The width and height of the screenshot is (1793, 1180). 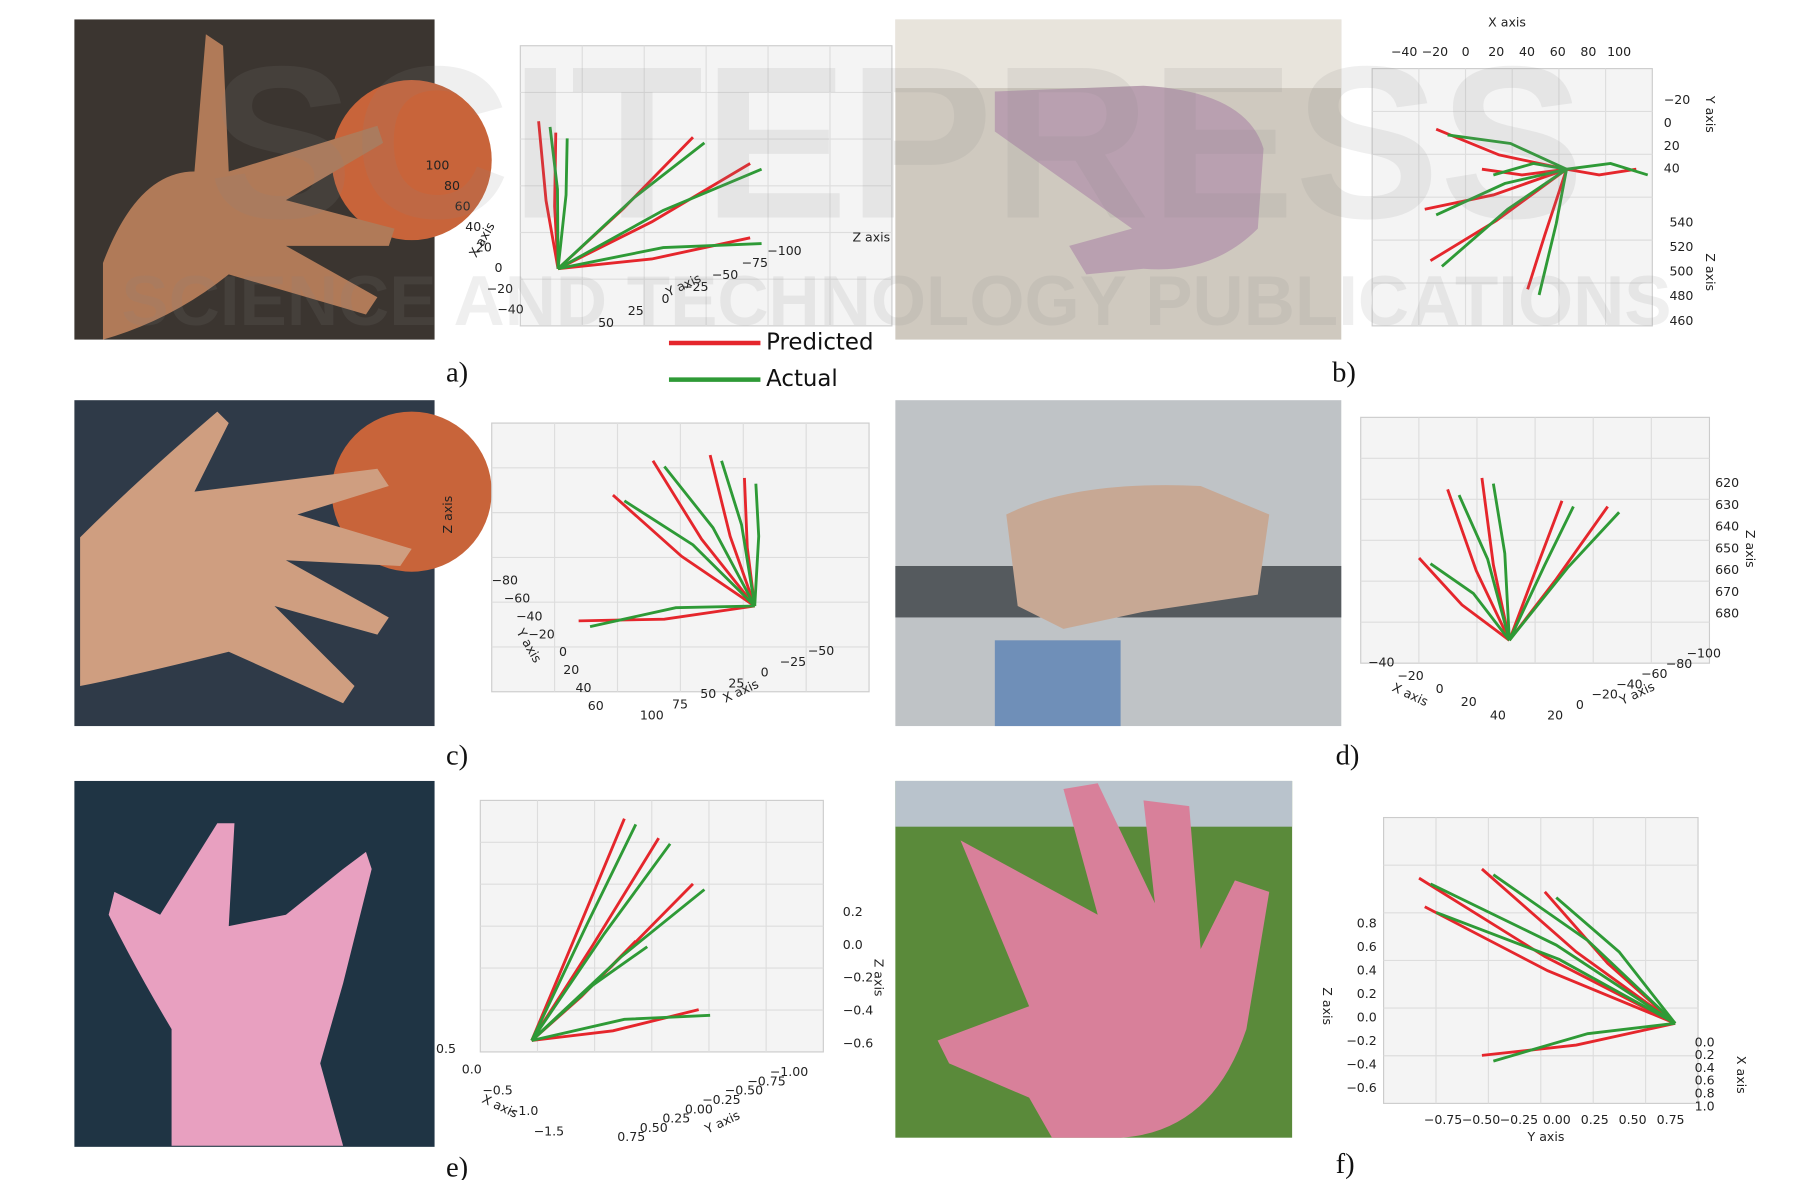 What do you see at coordinates (549, 1130) in the screenshot?
I see `tick-label: −1.5` at bounding box center [549, 1130].